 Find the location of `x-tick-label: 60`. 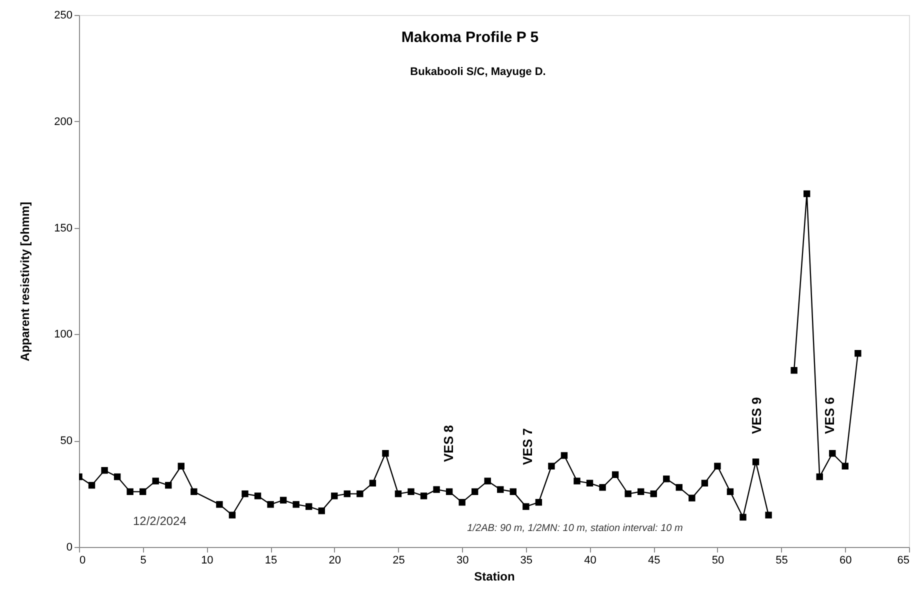

x-tick-label: 60 is located at coordinates (846, 560).